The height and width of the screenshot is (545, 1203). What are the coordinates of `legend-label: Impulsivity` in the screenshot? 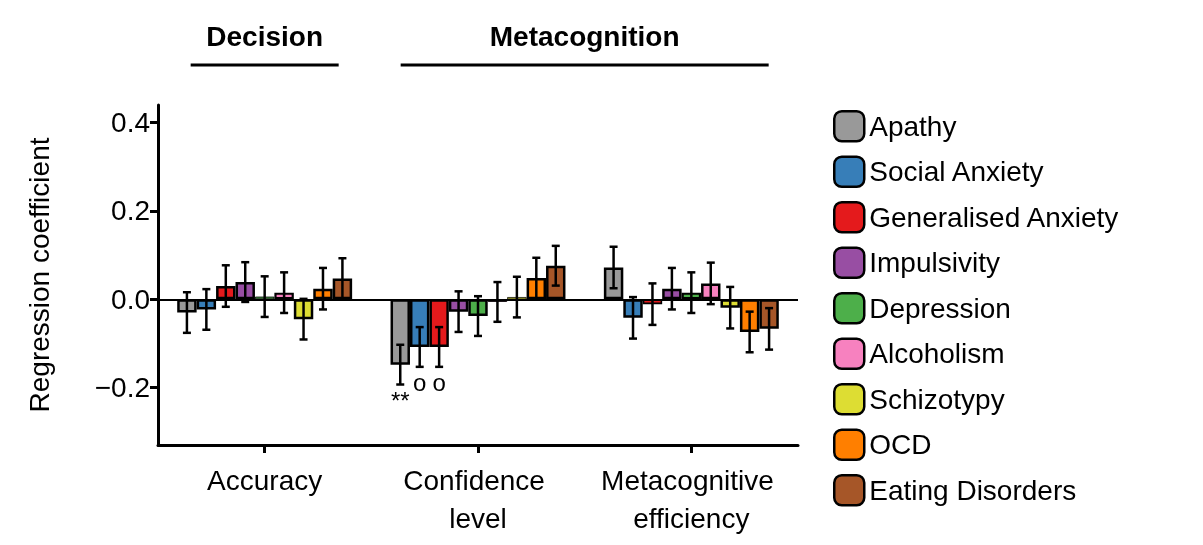 It's located at (934, 263).